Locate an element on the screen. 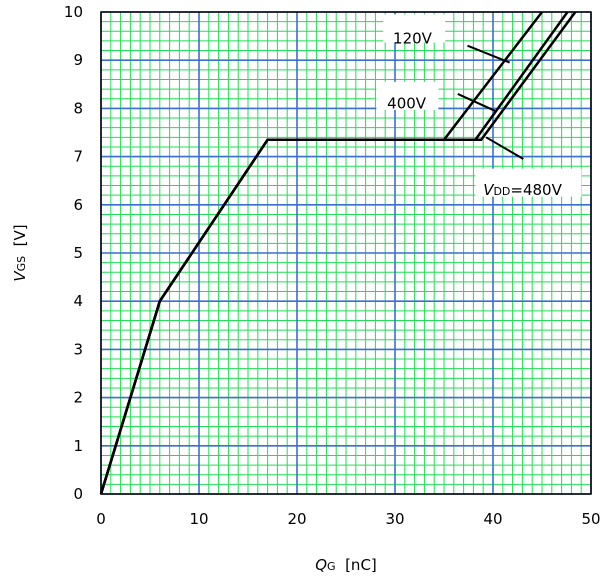 The image size is (602, 576). y-tick-label: 5 is located at coordinates (78, 253).